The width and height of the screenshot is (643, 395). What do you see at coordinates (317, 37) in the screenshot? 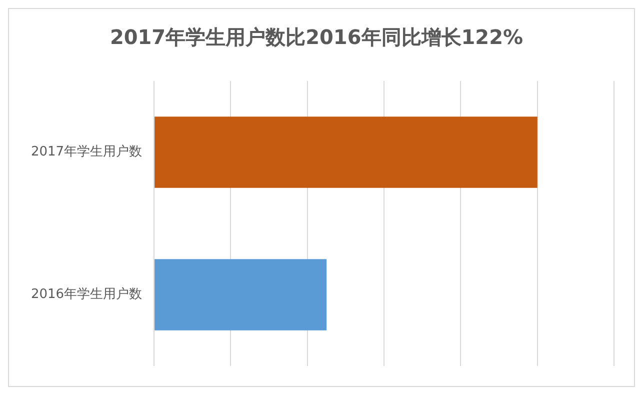
I see `chart-title: 2017年学生用户数比2016年同比增长122%` at bounding box center [317, 37].